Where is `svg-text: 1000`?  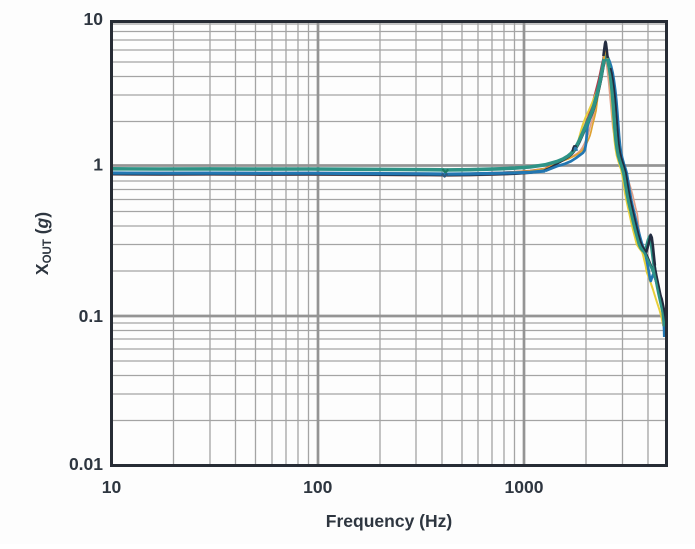
svg-text: 1000 is located at coordinates (524, 487).